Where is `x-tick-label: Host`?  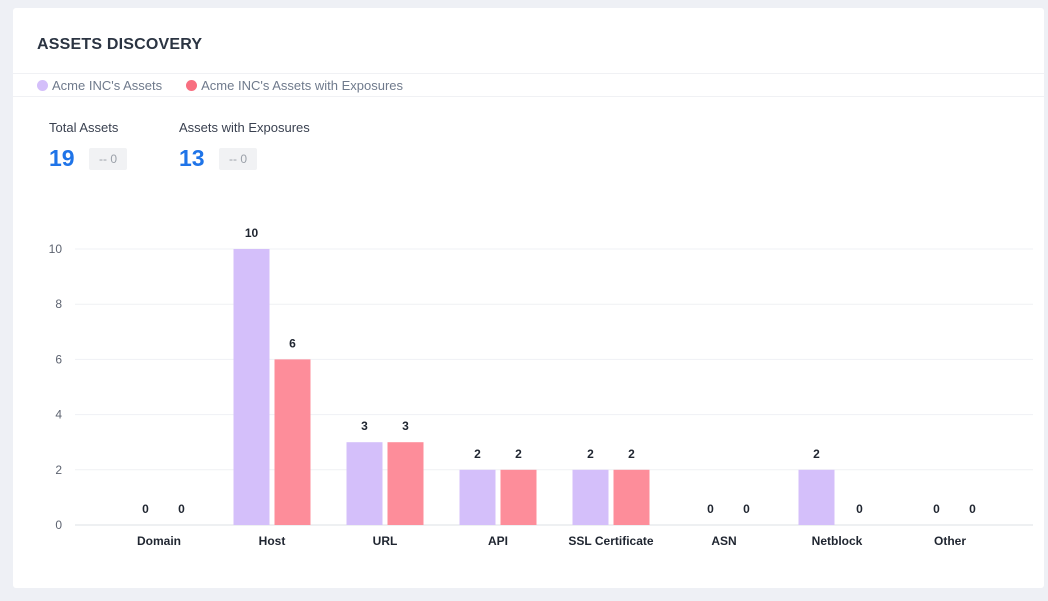 x-tick-label: Host is located at coordinates (272, 541).